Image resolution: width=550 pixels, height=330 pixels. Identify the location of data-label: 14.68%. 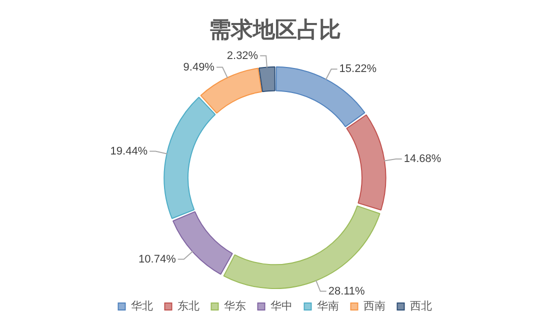
(423, 159).